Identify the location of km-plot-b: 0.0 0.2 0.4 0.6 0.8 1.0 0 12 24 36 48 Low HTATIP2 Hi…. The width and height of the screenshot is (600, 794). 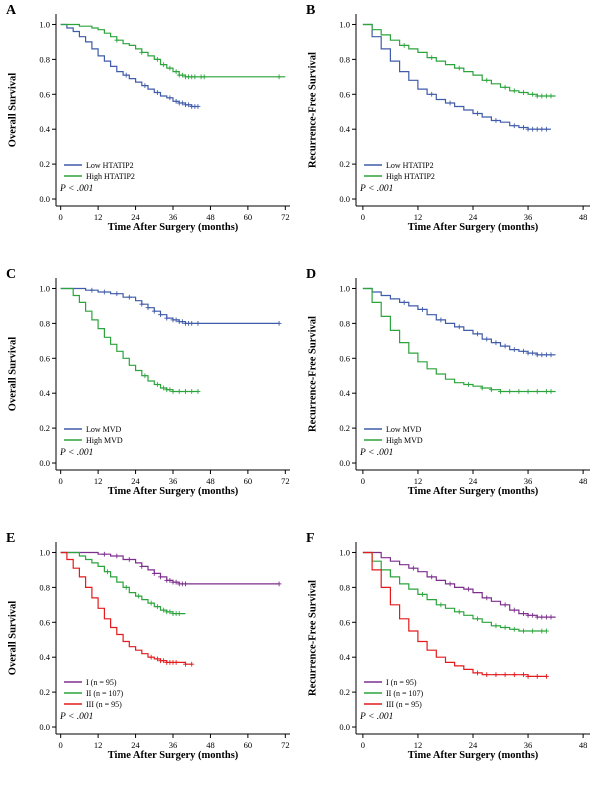
(464, 118).